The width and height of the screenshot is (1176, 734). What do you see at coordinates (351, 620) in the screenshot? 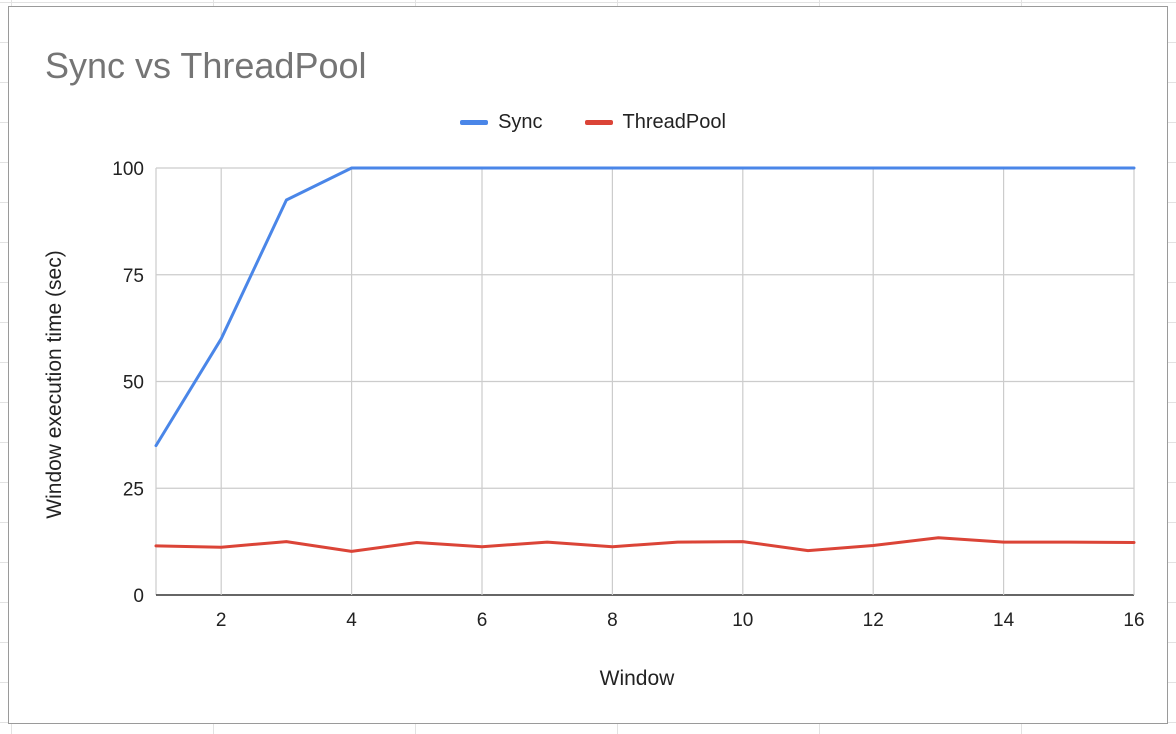
I see `x-tick-label-4: 4` at bounding box center [351, 620].